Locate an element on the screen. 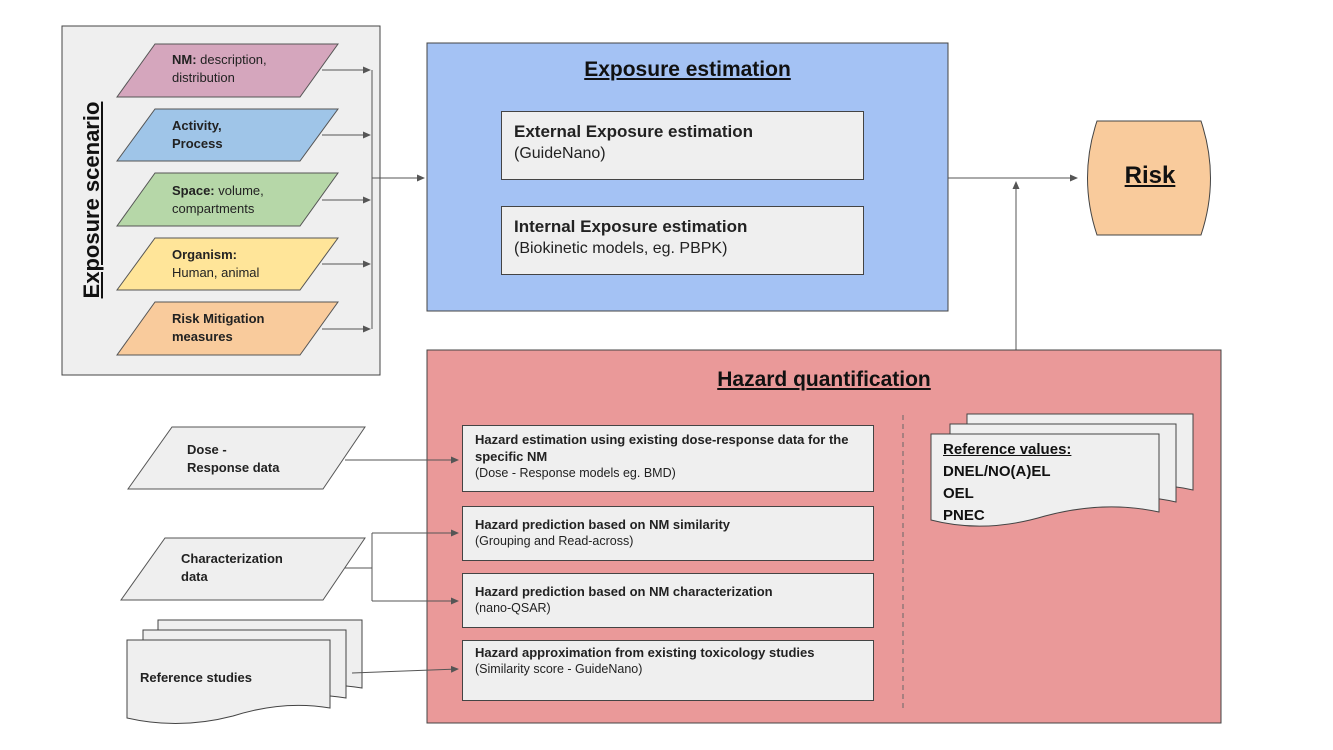 The width and height of the screenshot is (1333, 750). risk-shape is located at coordinates (1149, 178).